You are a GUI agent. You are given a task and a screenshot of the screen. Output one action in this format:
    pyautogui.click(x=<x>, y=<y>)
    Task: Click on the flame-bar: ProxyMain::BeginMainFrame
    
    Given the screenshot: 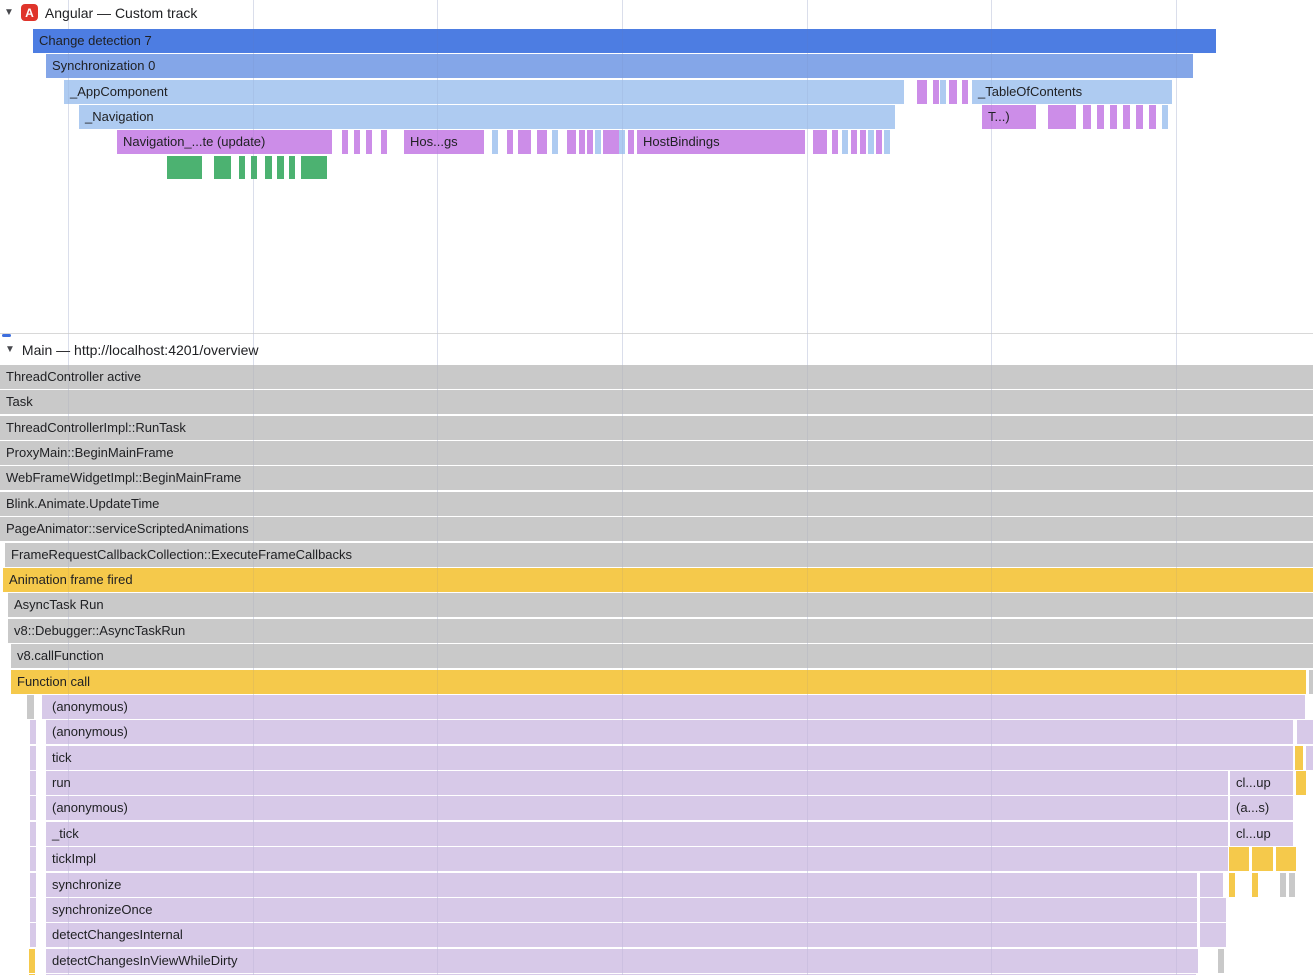 What is the action you would take?
    pyautogui.click(x=656, y=453)
    